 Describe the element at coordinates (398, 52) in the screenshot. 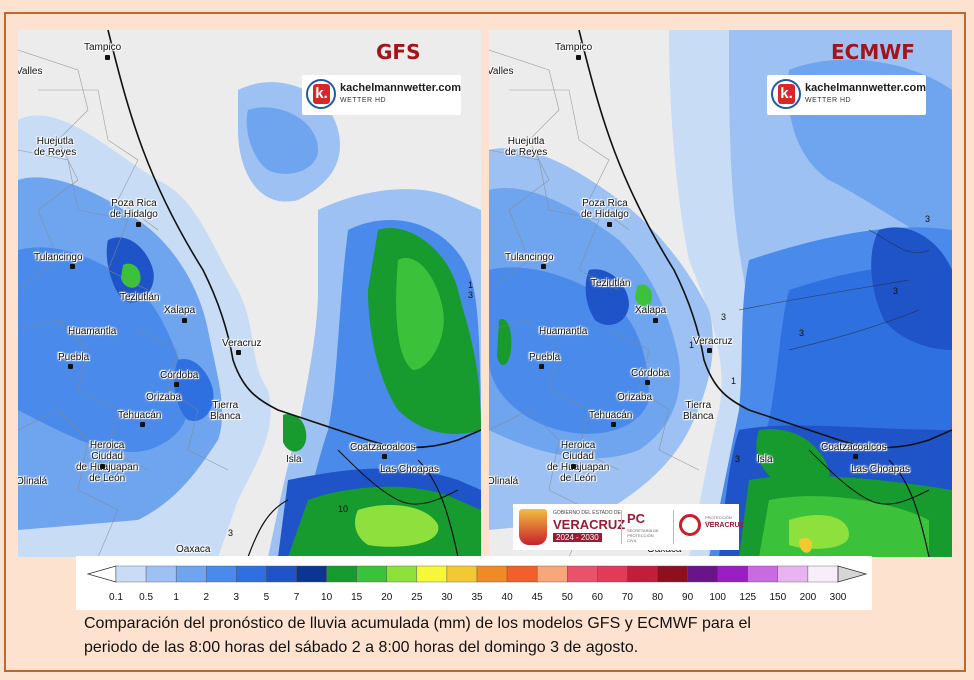

I see `gfs-model-title: GFS` at that location.